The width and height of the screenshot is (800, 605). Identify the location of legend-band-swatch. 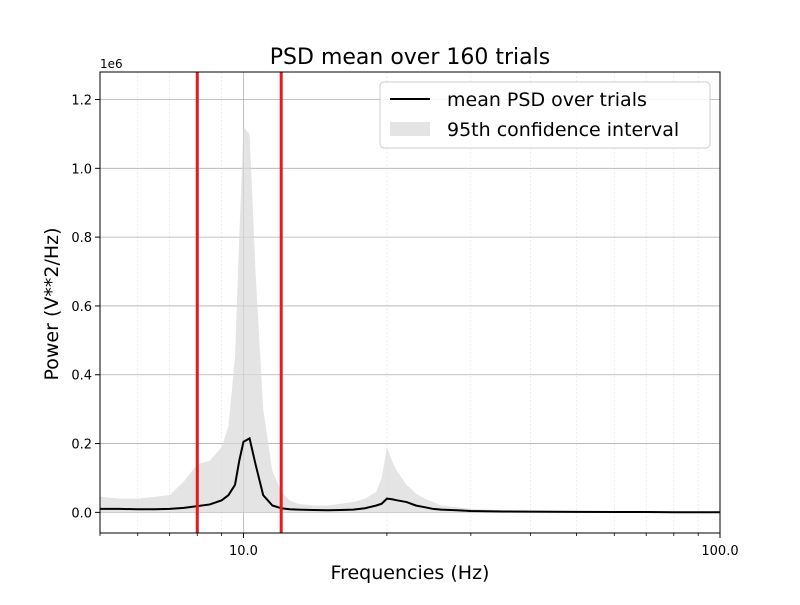
(410, 129).